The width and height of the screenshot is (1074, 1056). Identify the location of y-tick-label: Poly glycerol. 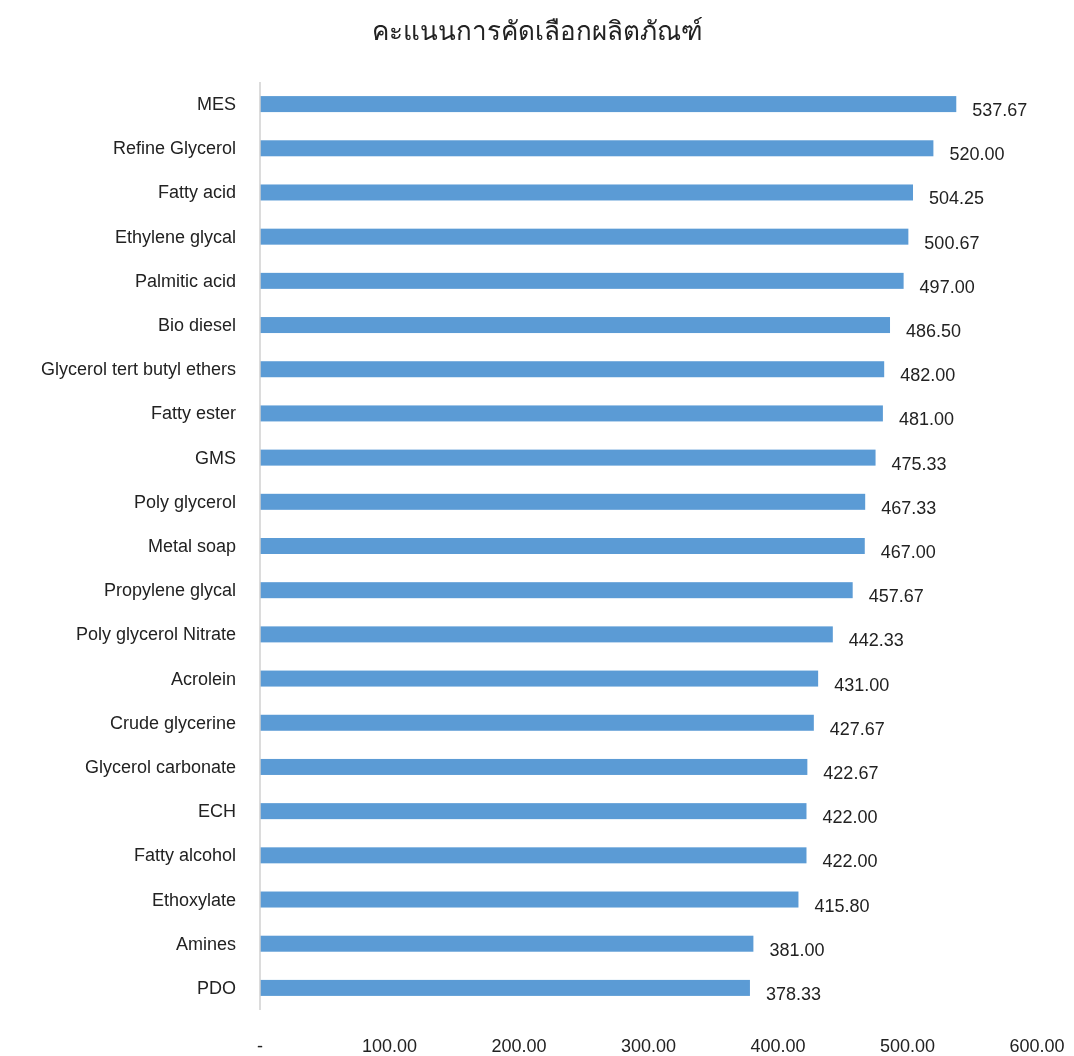
(184, 501).